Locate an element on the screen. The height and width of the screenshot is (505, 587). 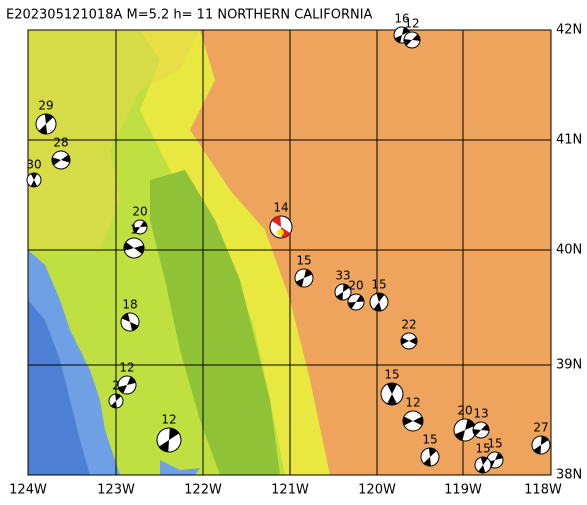
y-label: 41N is located at coordinates (569, 140).